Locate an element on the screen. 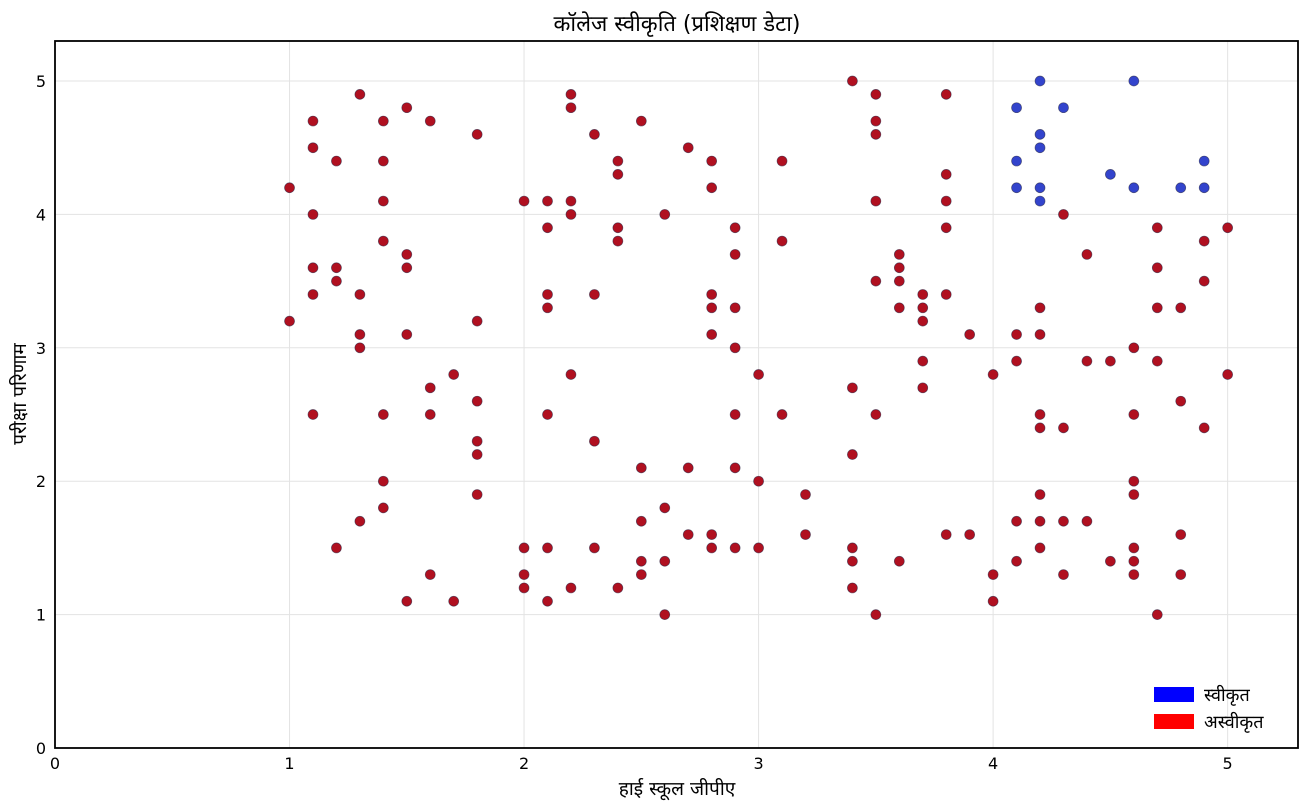  y-tick-label: 3 is located at coordinates (41, 348).